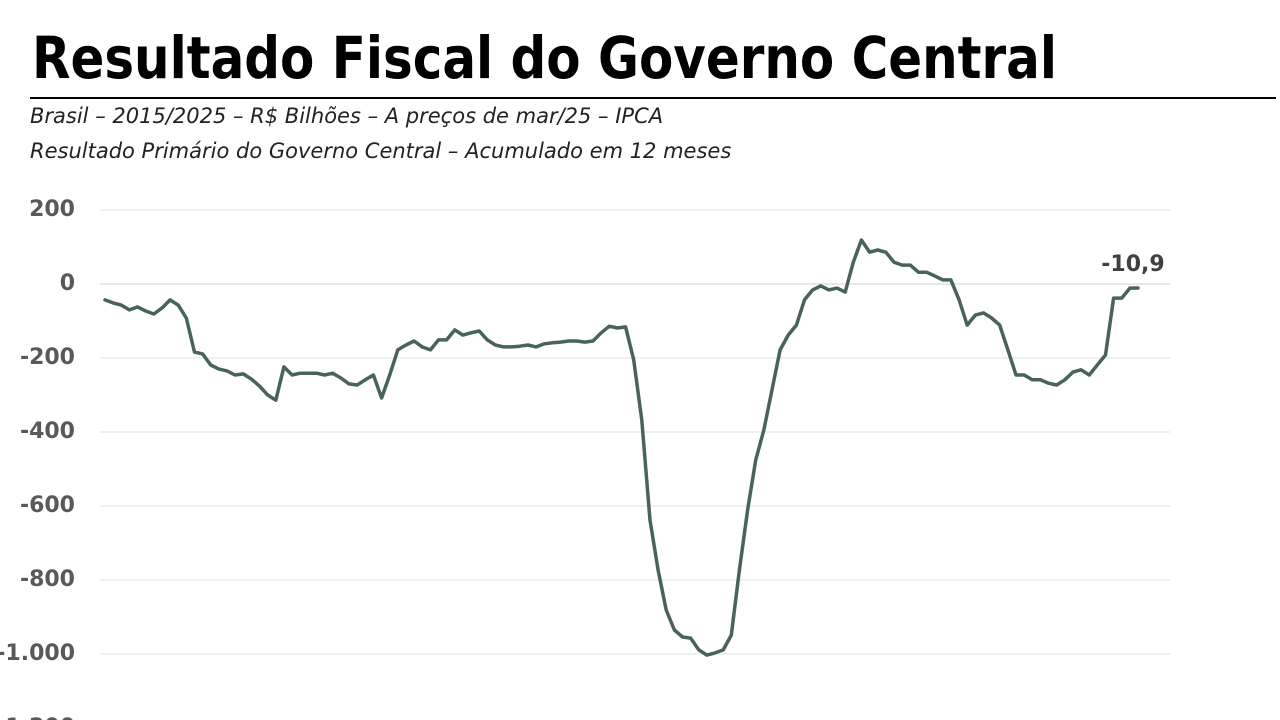  I want to click on y-tick-label: -600, so click(47, 505).